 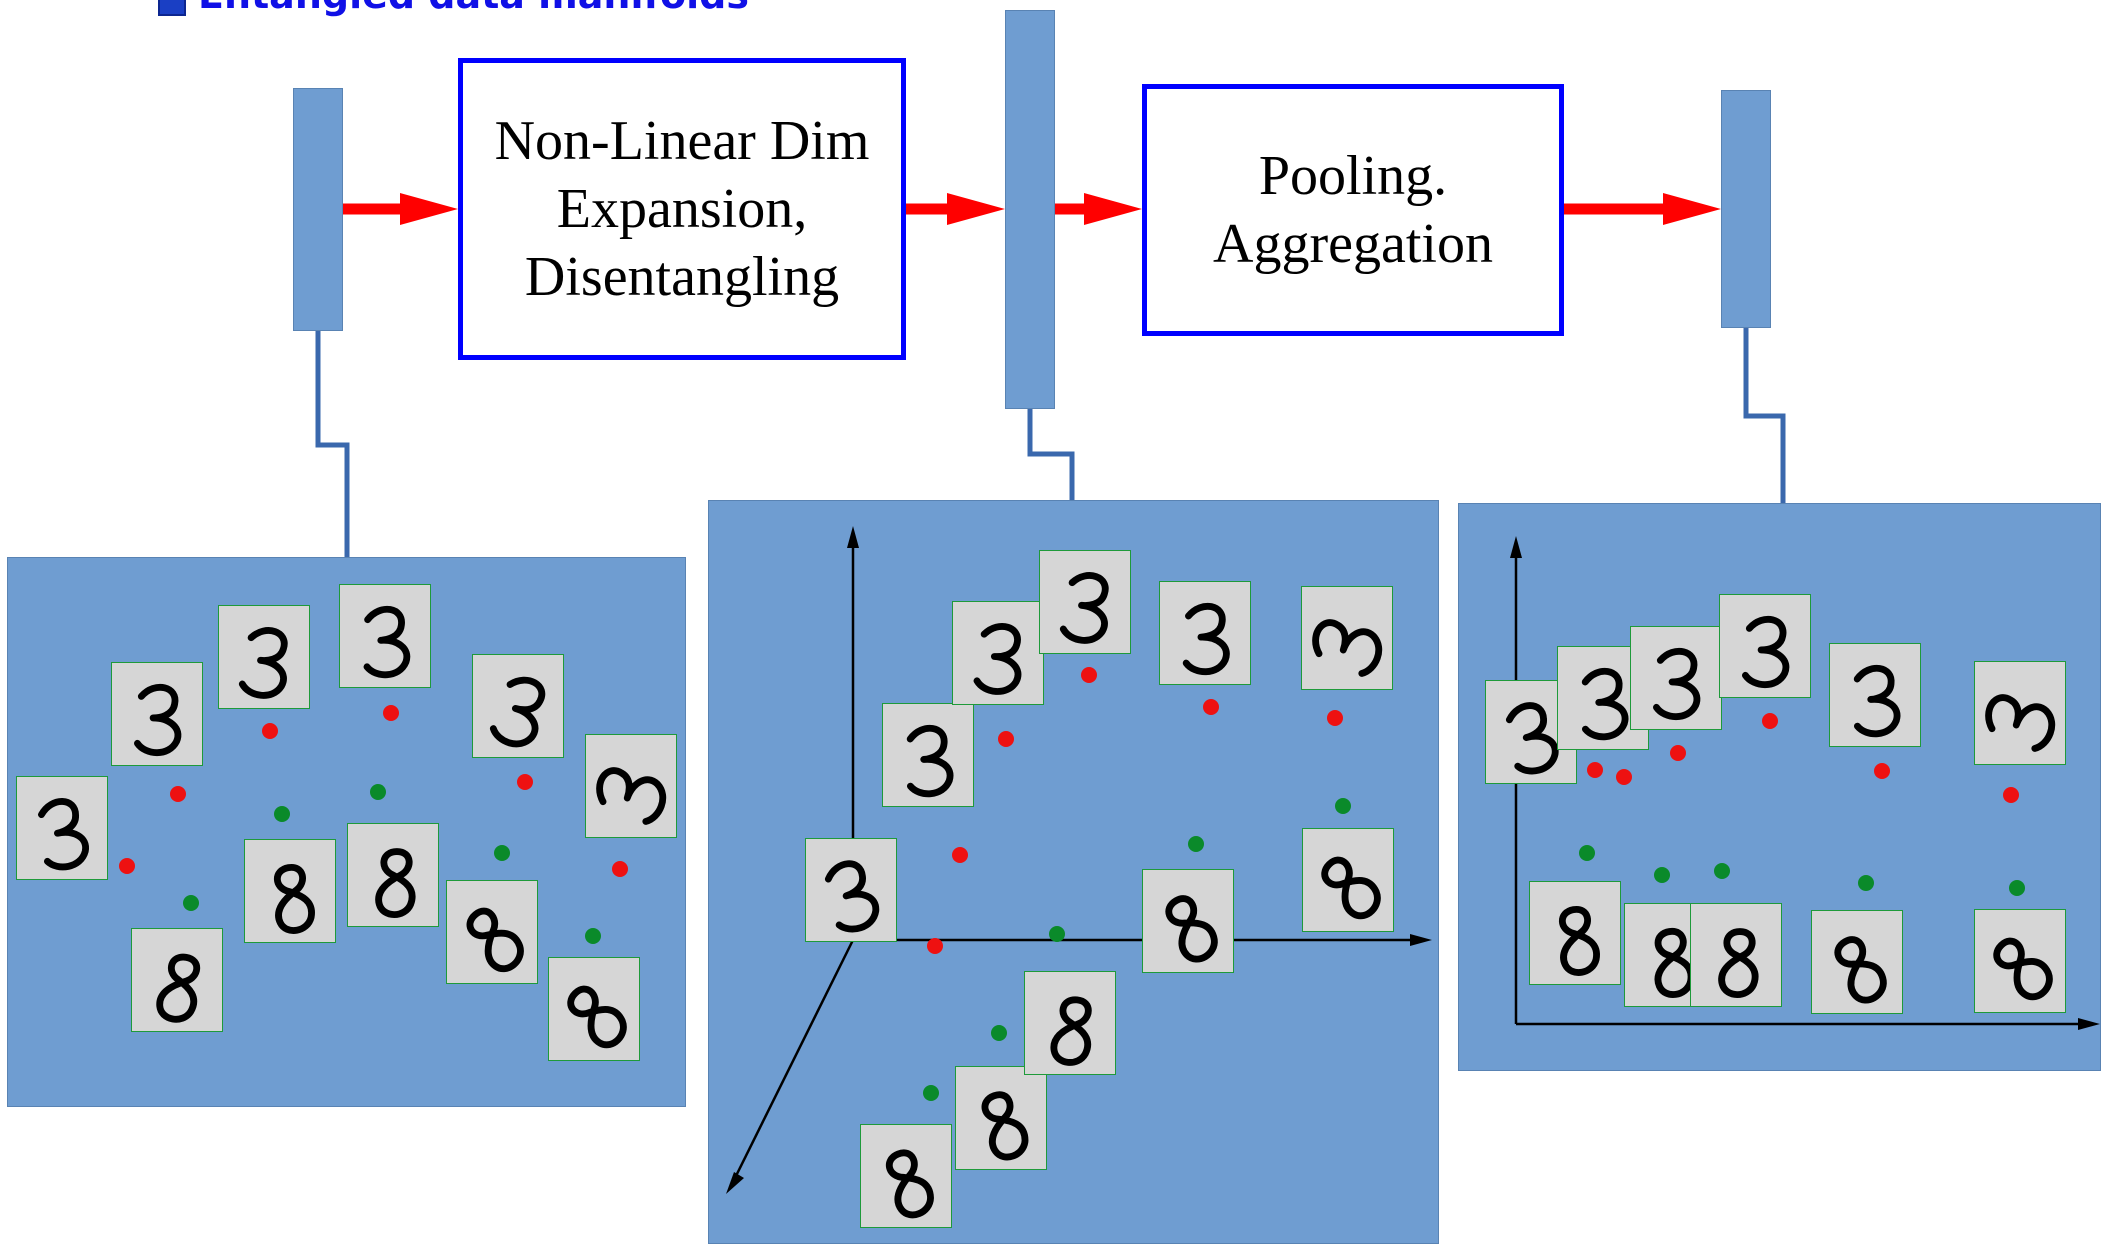 I want to click on expansion-line-2: Expansion,, so click(x=682, y=208).